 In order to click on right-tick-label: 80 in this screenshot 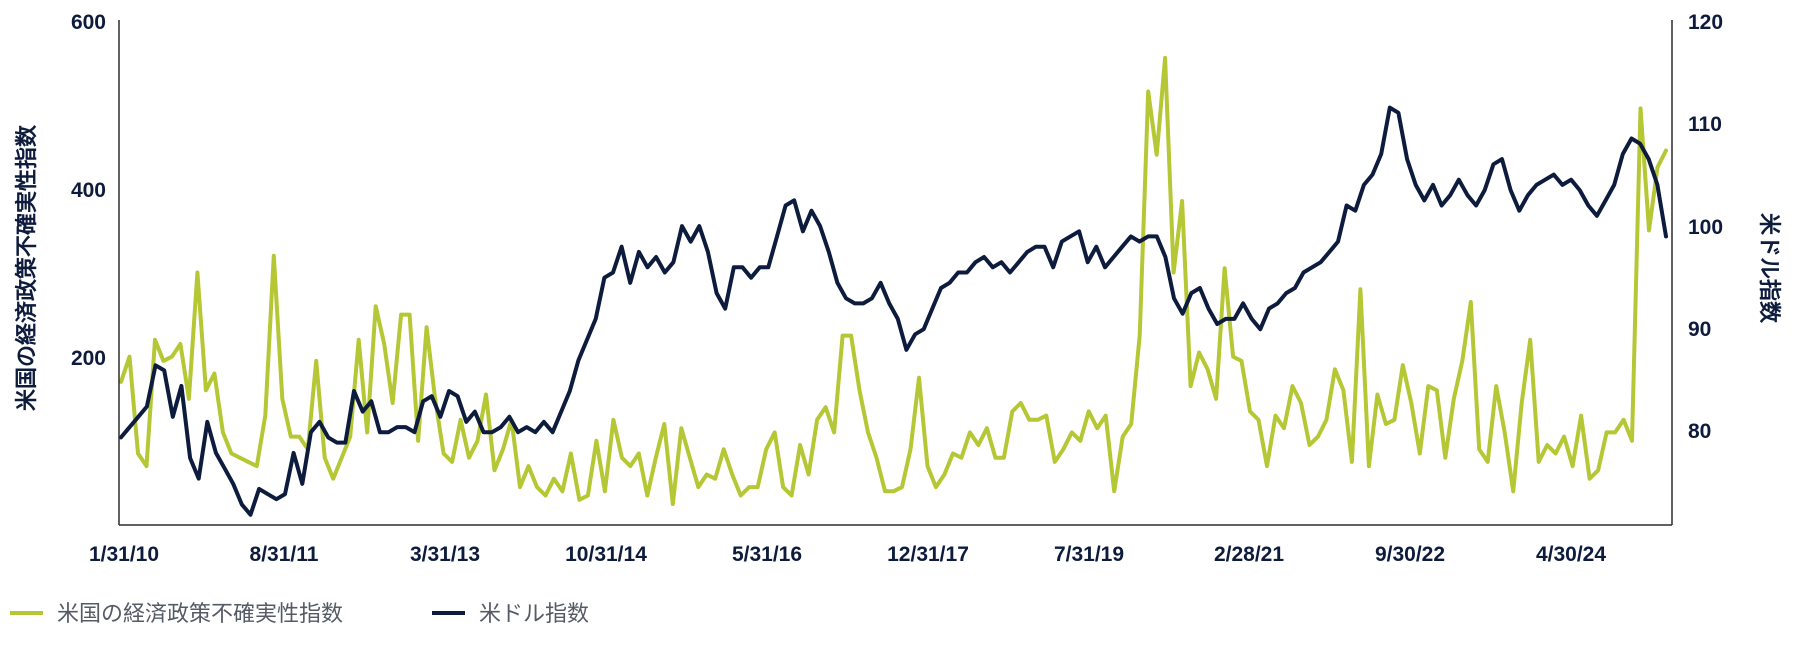, I will do `click(1699, 431)`.